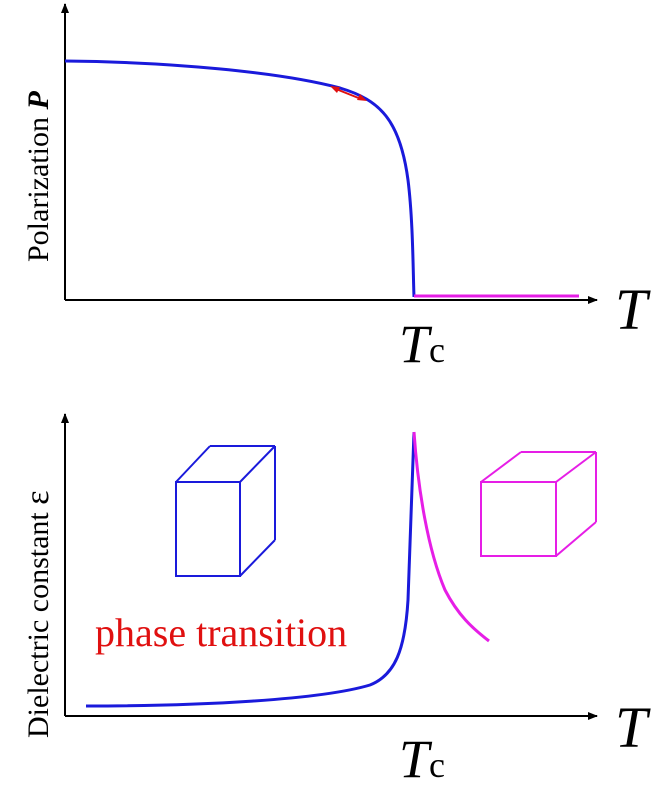  I want to click on fluctuation-double-arrow-icon, so click(348, 93).